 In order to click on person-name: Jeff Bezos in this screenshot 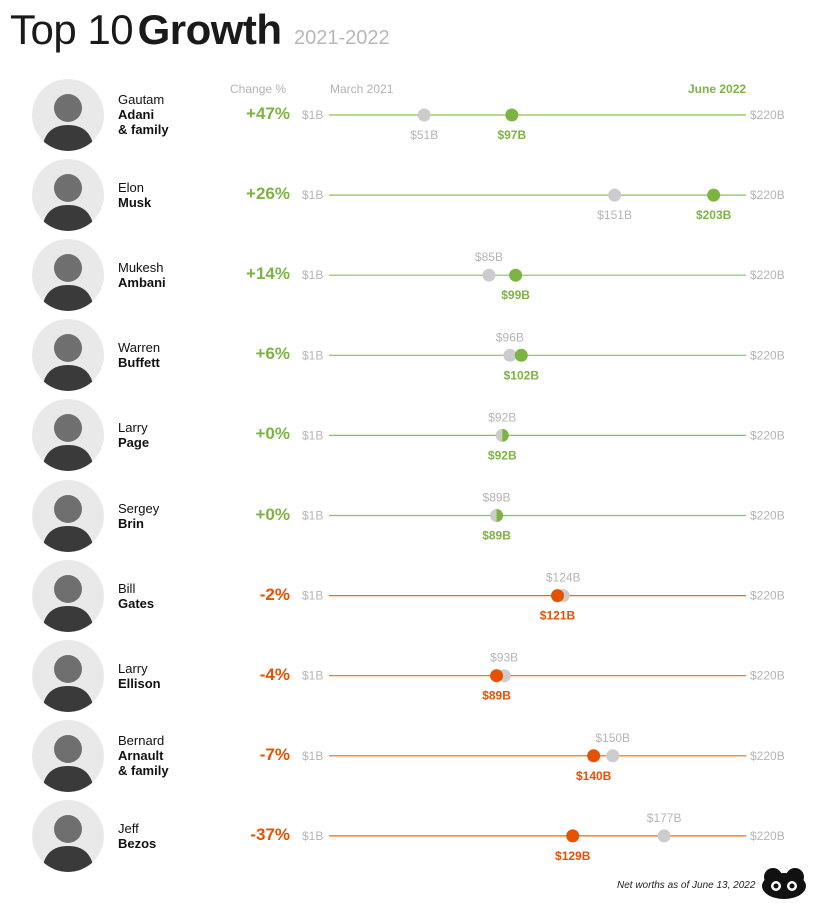, I will do `click(137, 836)`.